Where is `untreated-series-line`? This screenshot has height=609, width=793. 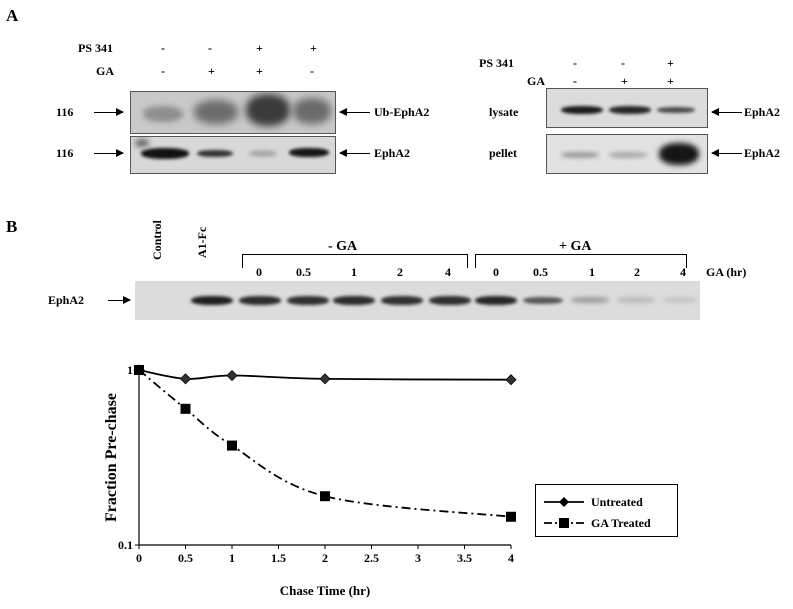
untreated-series-line is located at coordinates (325, 375).